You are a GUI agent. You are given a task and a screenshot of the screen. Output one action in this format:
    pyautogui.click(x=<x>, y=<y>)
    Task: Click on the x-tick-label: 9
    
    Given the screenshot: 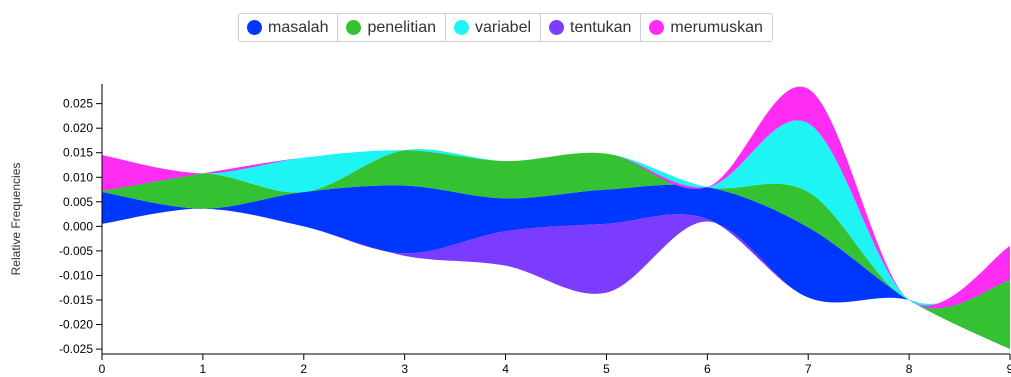 What is the action you would take?
    pyautogui.click(x=1009, y=369)
    